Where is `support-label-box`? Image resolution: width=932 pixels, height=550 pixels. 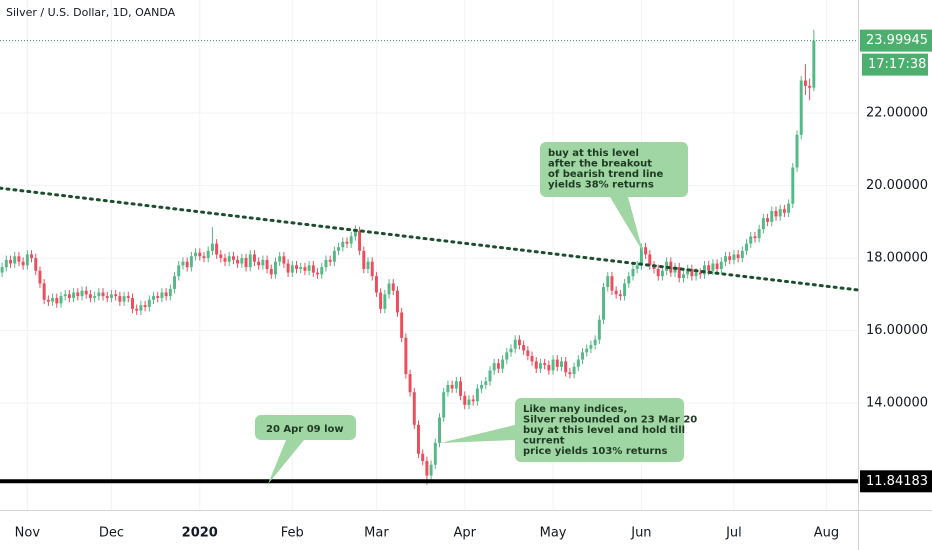
support-label-box is located at coordinates (896, 481).